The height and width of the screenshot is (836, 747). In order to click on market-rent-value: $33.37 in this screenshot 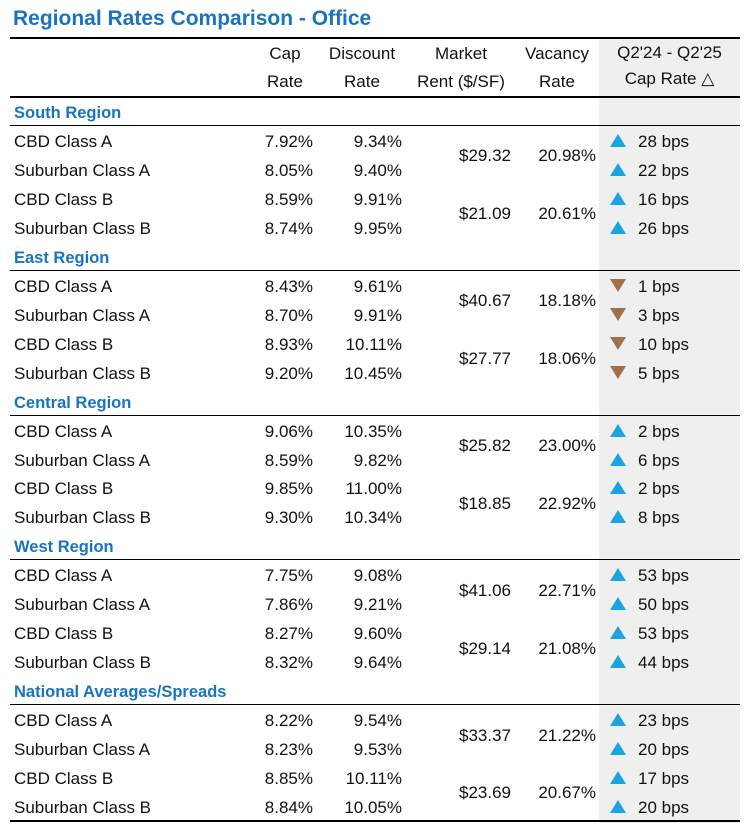, I will do `click(485, 735)`.